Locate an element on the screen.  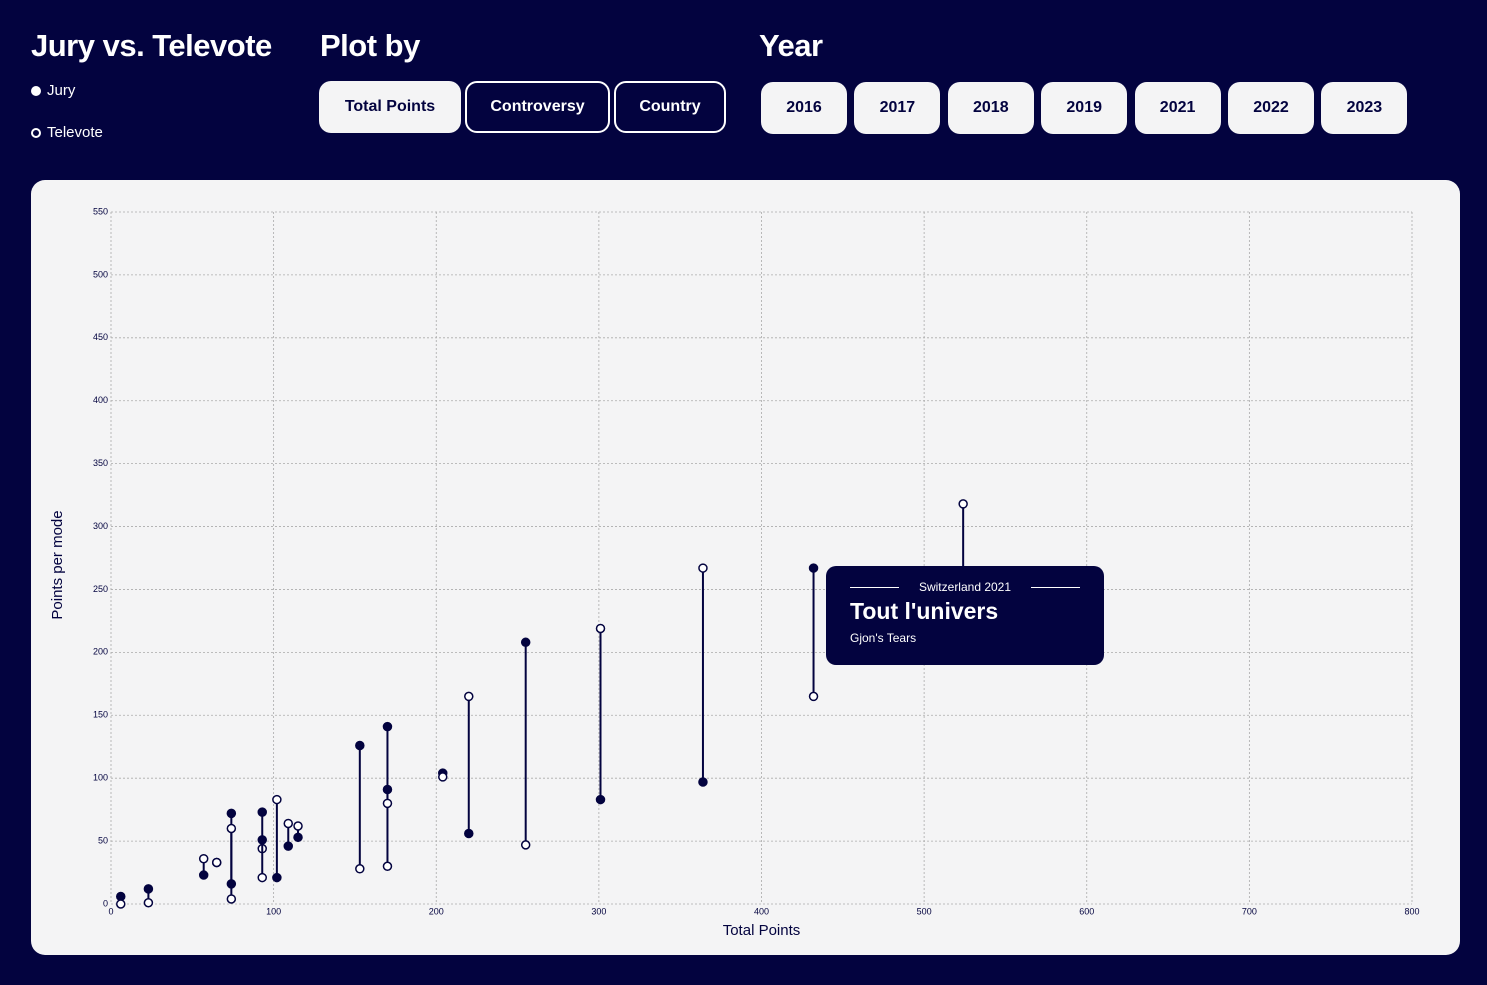
x-tick-label: 400 is located at coordinates (761, 911).